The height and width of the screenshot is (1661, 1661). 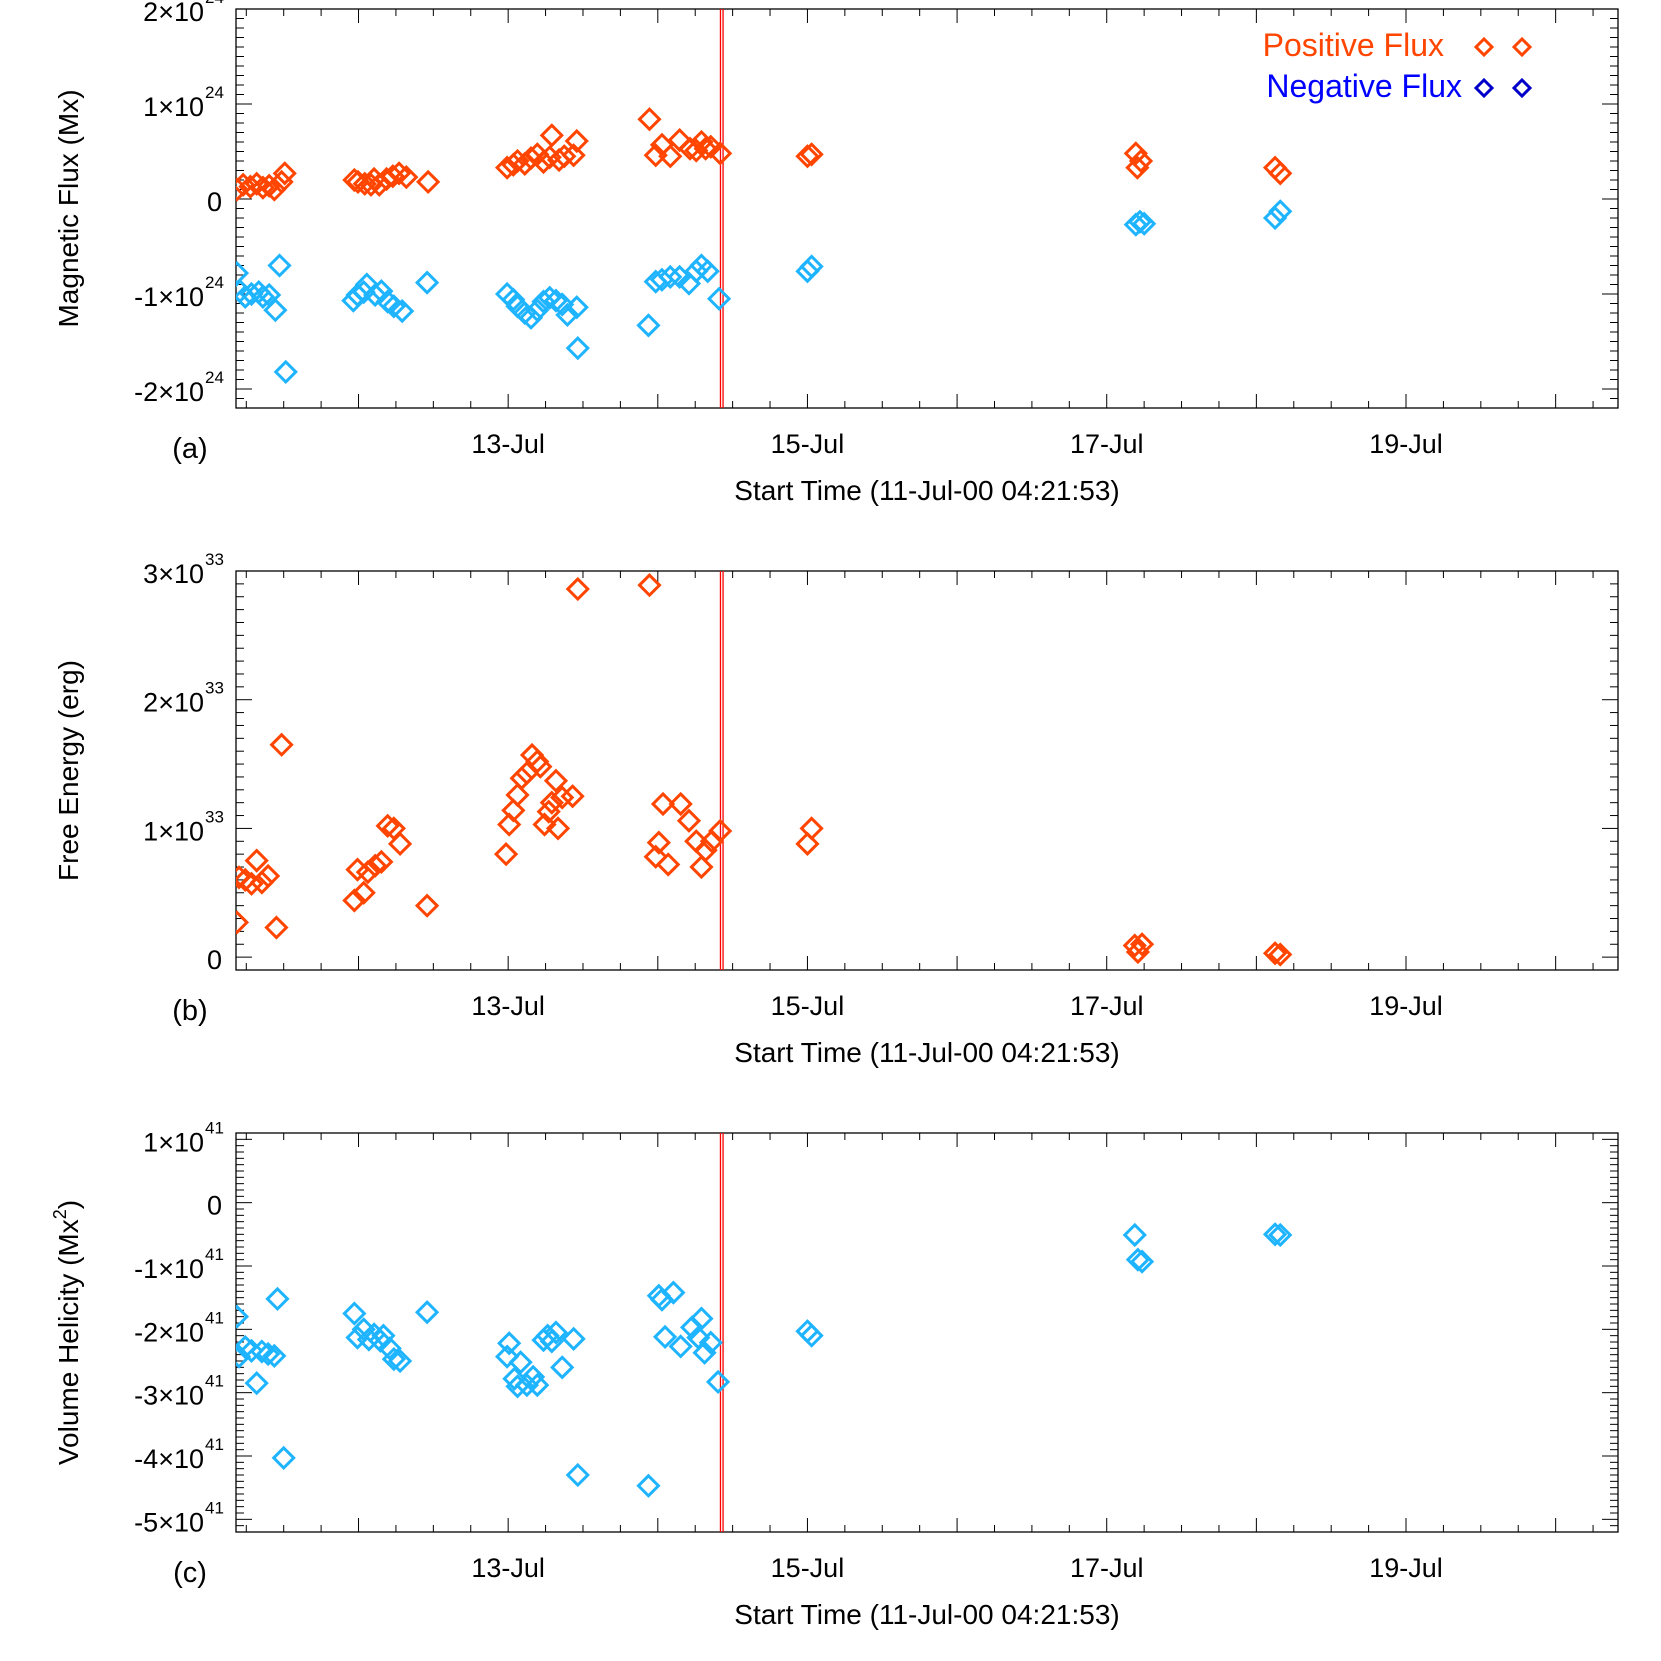 I want to click on y-tick-mantissa: -2×10, so click(x=169, y=392).